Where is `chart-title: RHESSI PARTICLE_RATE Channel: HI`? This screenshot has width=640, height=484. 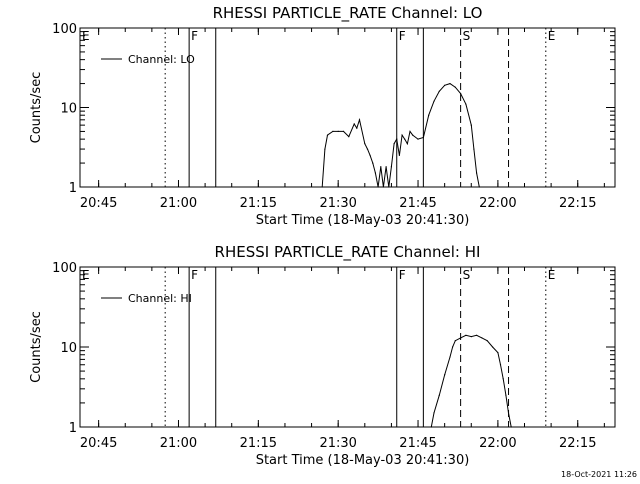 chart-title: RHESSI PARTICLE_RATE Channel: HI is located at coordinates (348, 252).